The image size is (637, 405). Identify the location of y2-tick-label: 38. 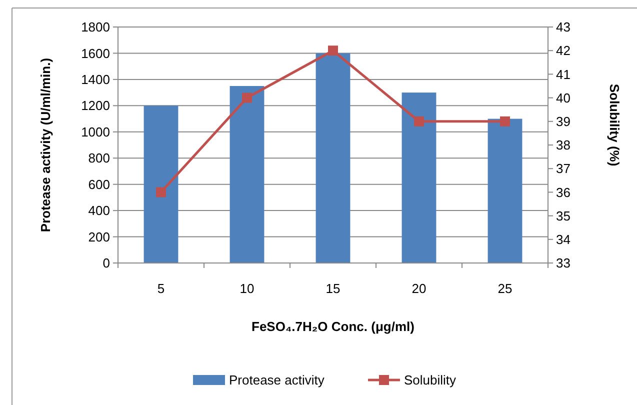
(563, 145).